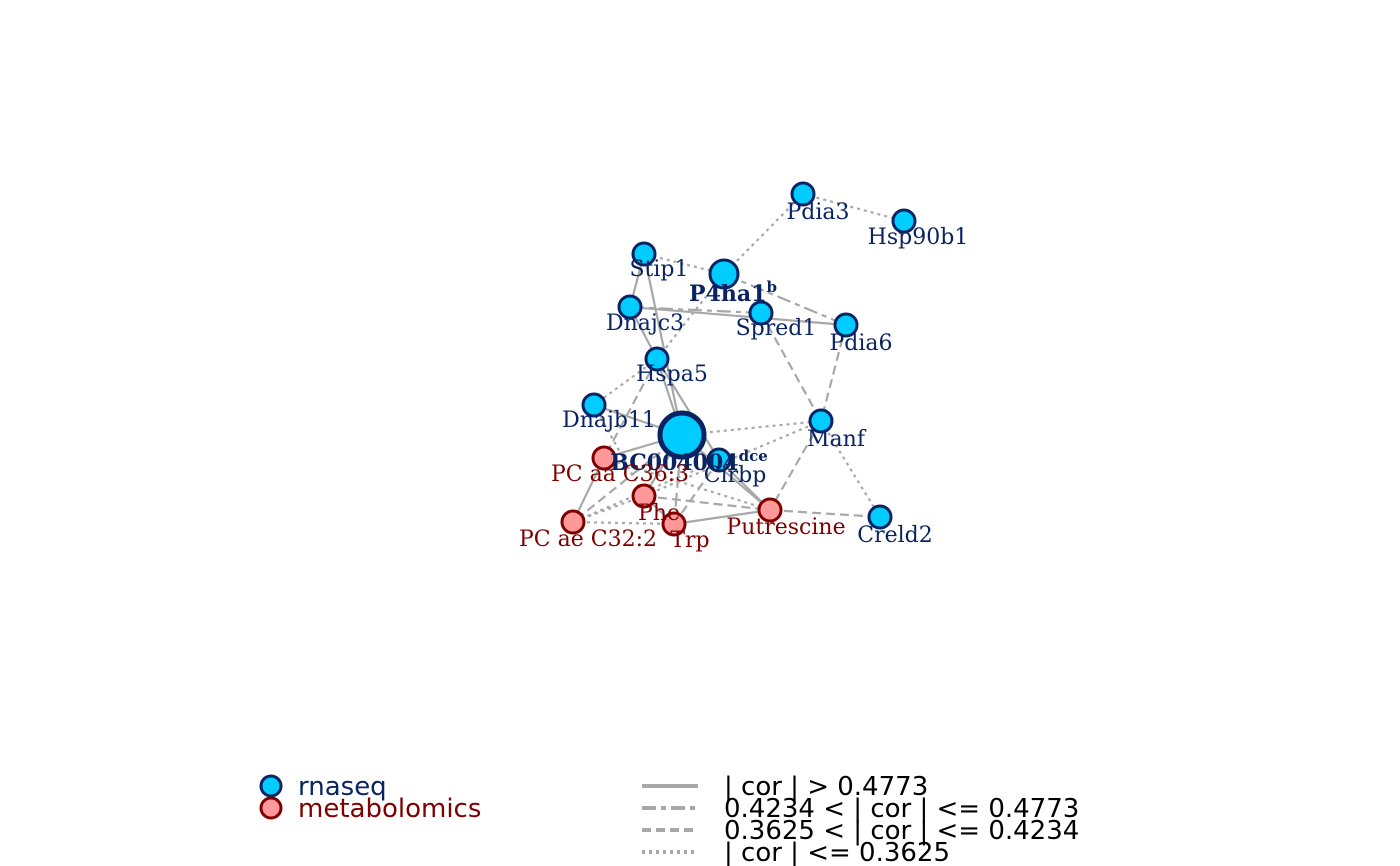 This screenshot has height=866, width=1400. I want to click on node-spred1, so click(761, 313).